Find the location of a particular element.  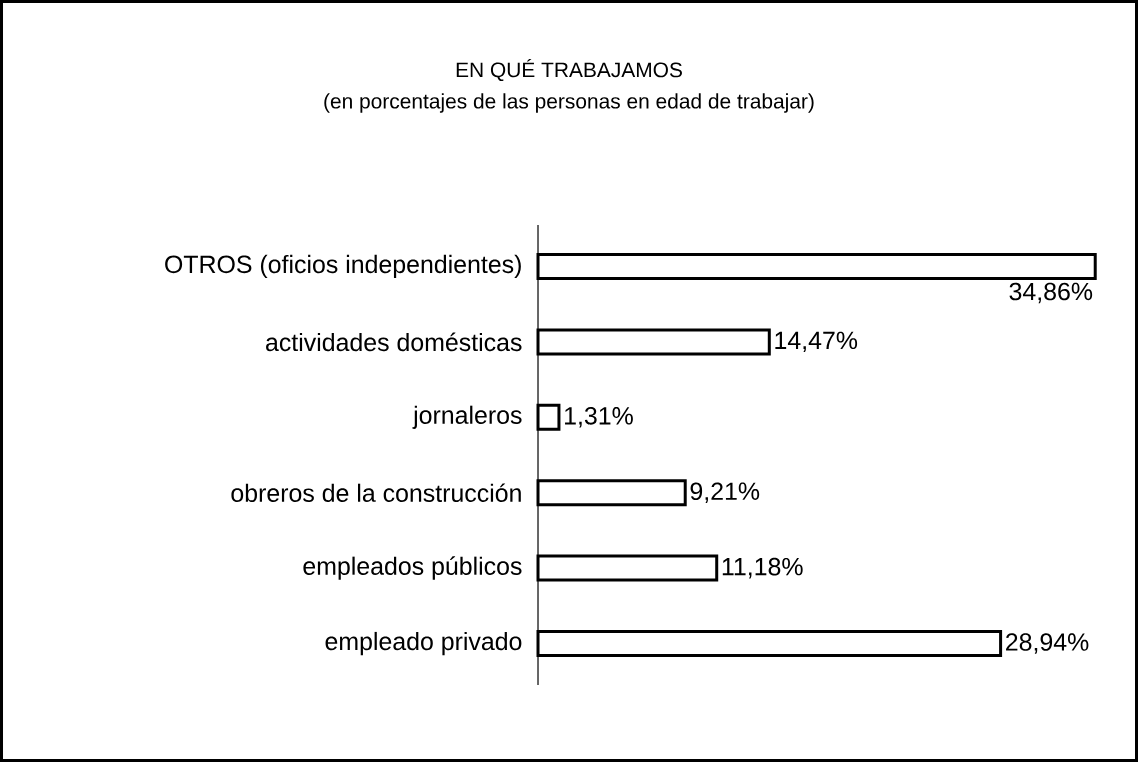

data-label: 14,47% is located at coordinates (816, 342).